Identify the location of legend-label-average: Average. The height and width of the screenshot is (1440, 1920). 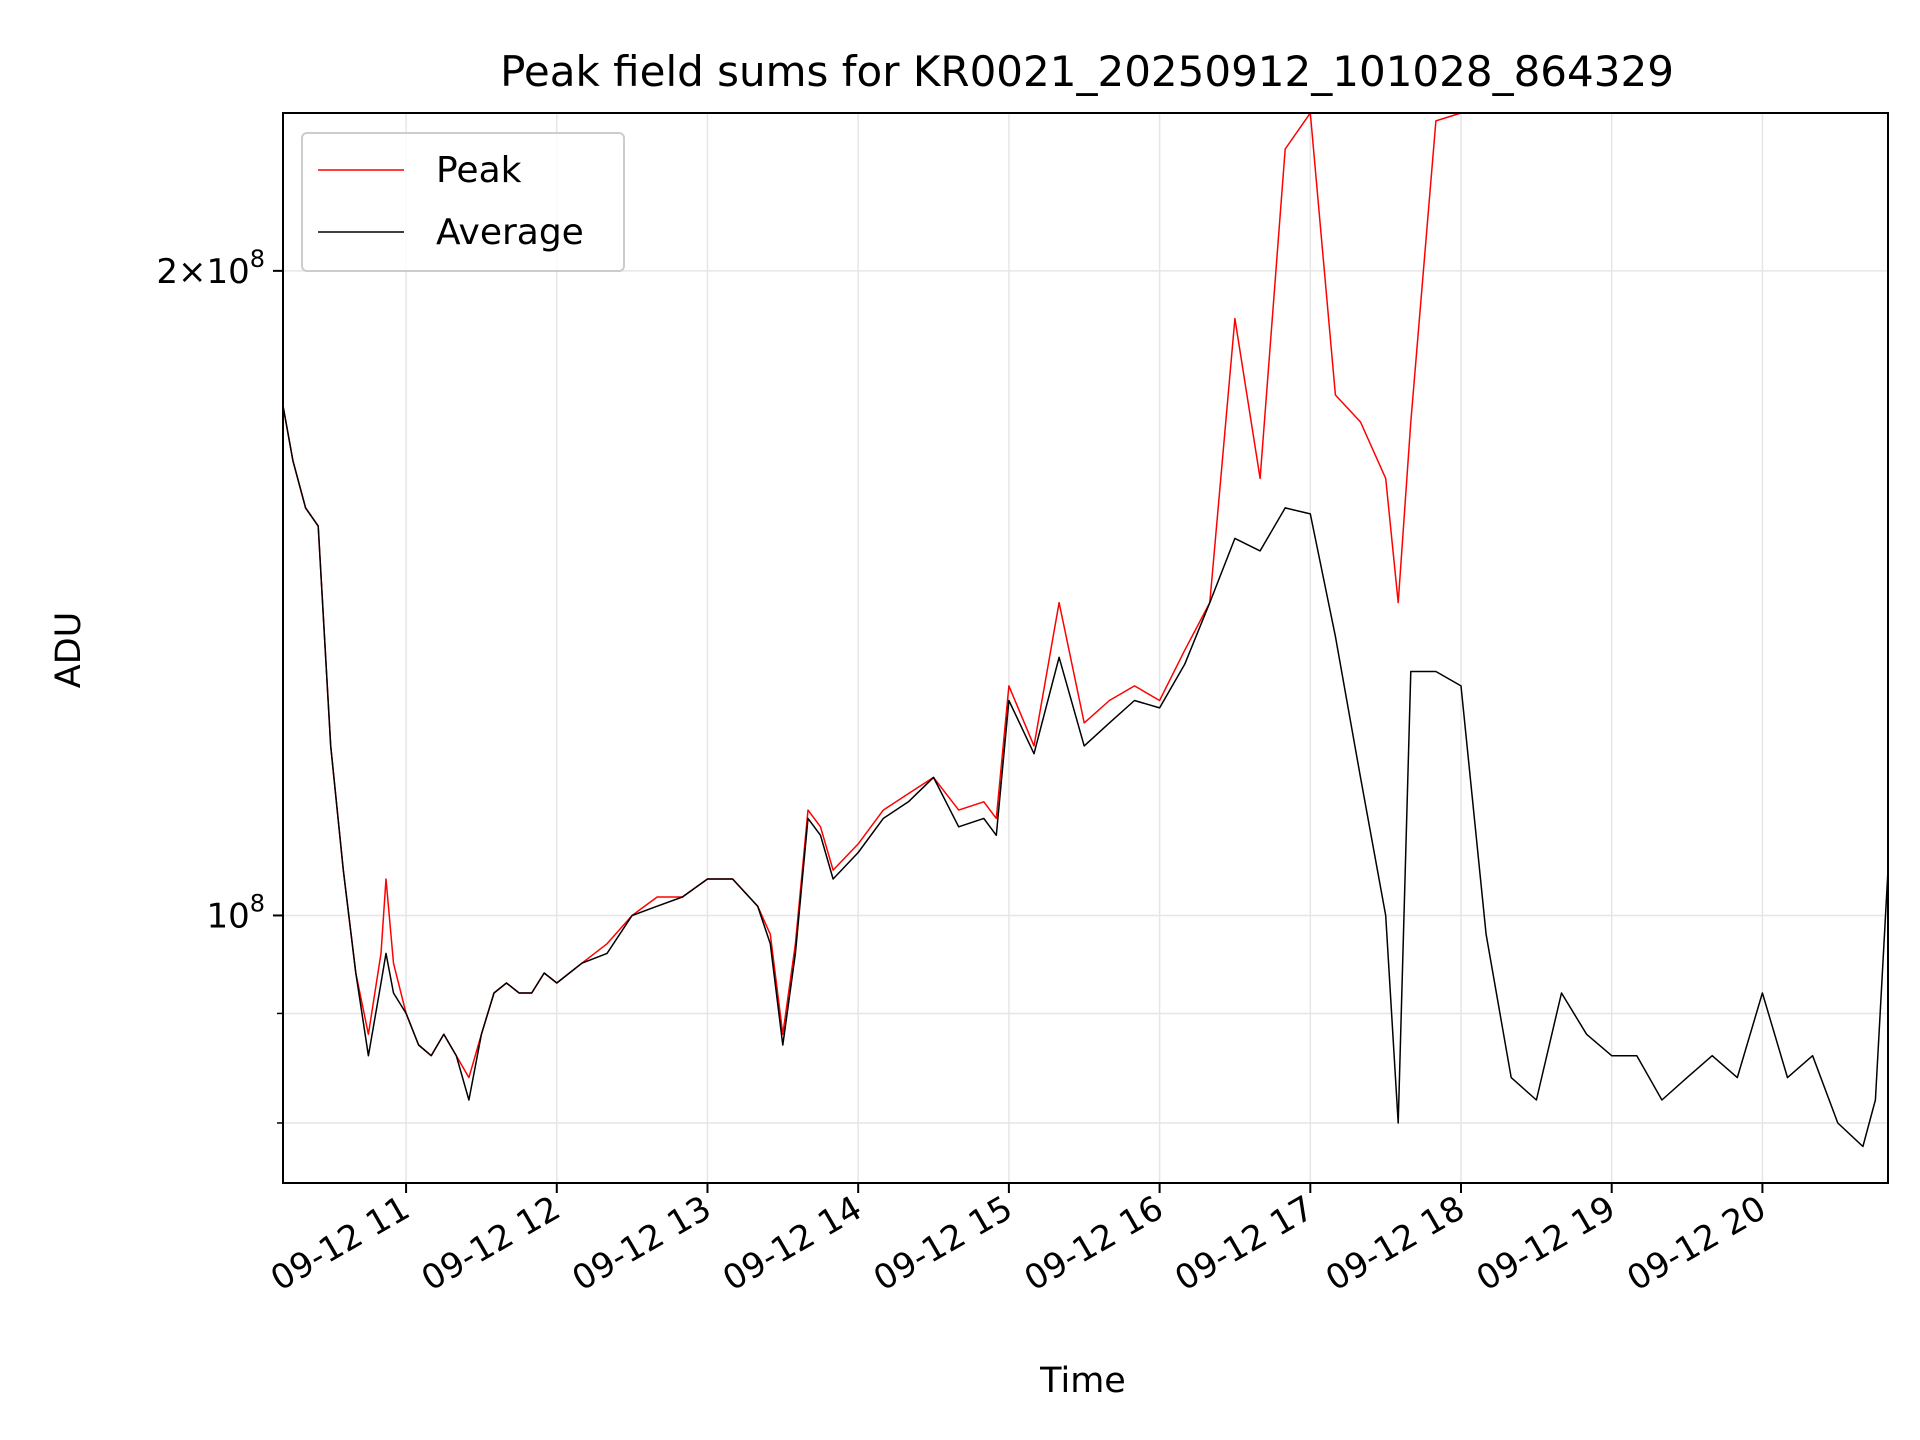
(510, 232).